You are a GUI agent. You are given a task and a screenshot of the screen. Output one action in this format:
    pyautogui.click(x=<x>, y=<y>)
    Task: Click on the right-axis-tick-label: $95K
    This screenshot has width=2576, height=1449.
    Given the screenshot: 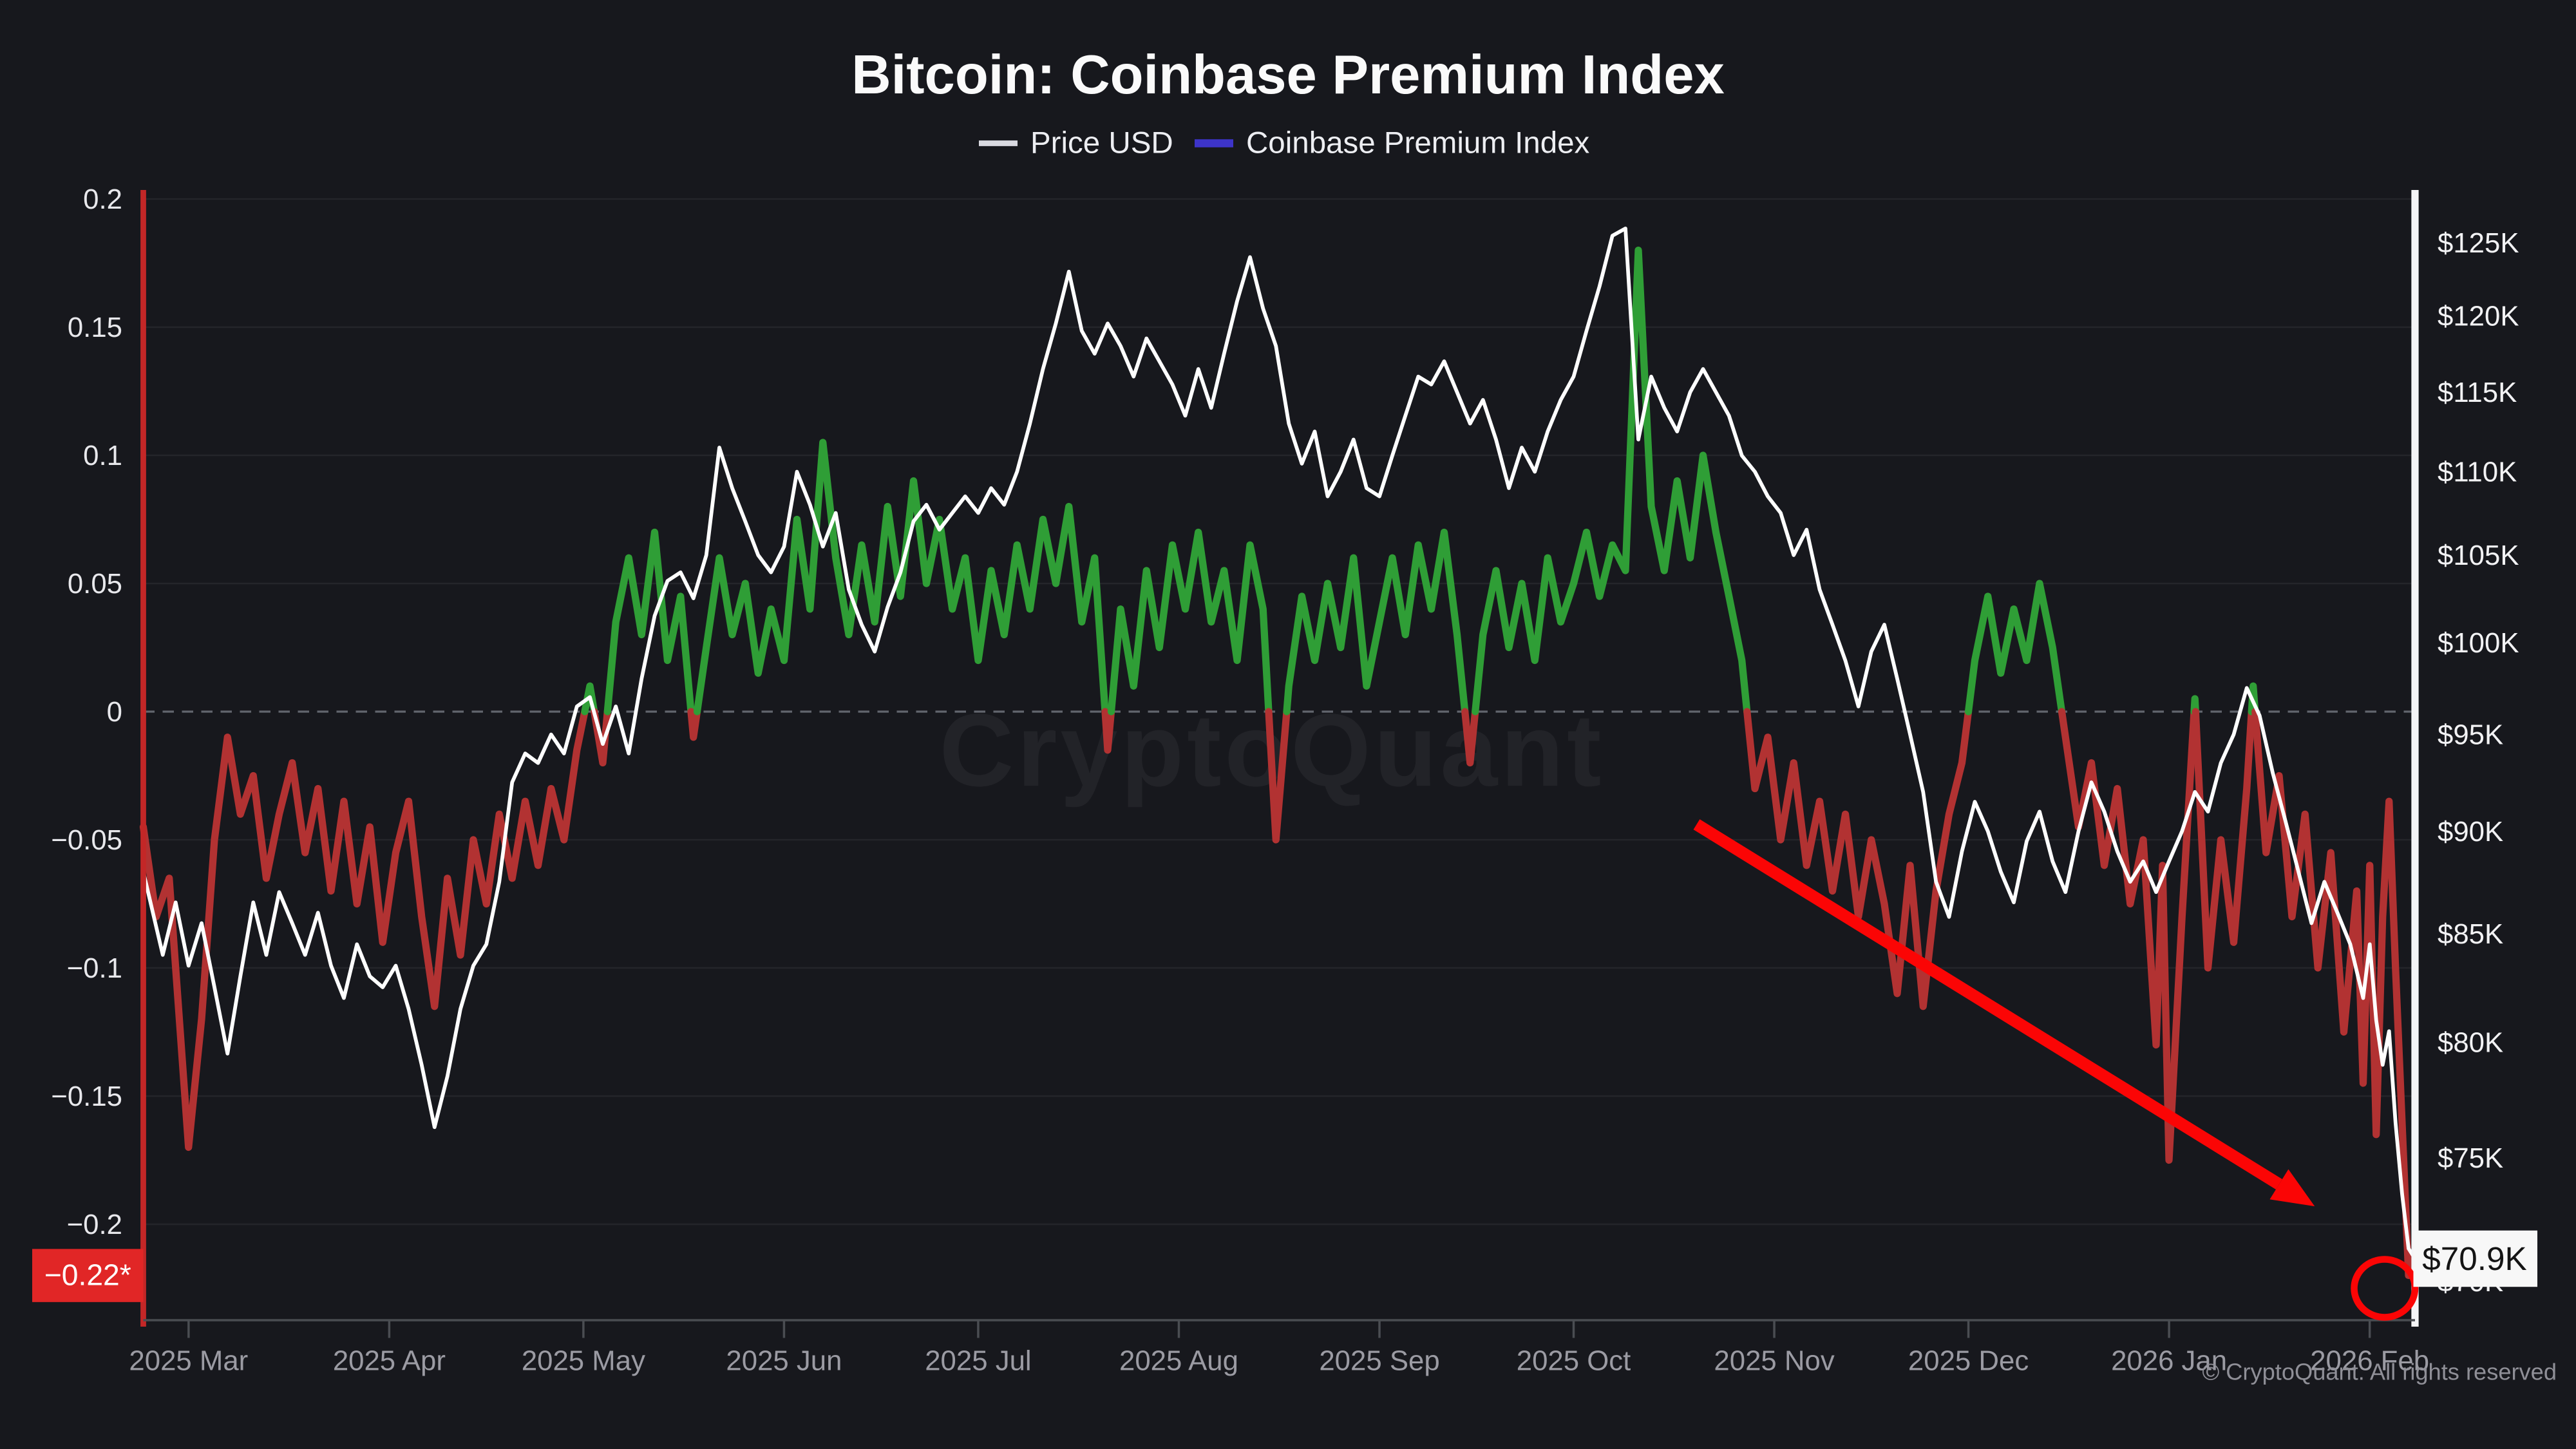 What is the action you would take?
    pyautogui.click(x=2470, y=734)
    